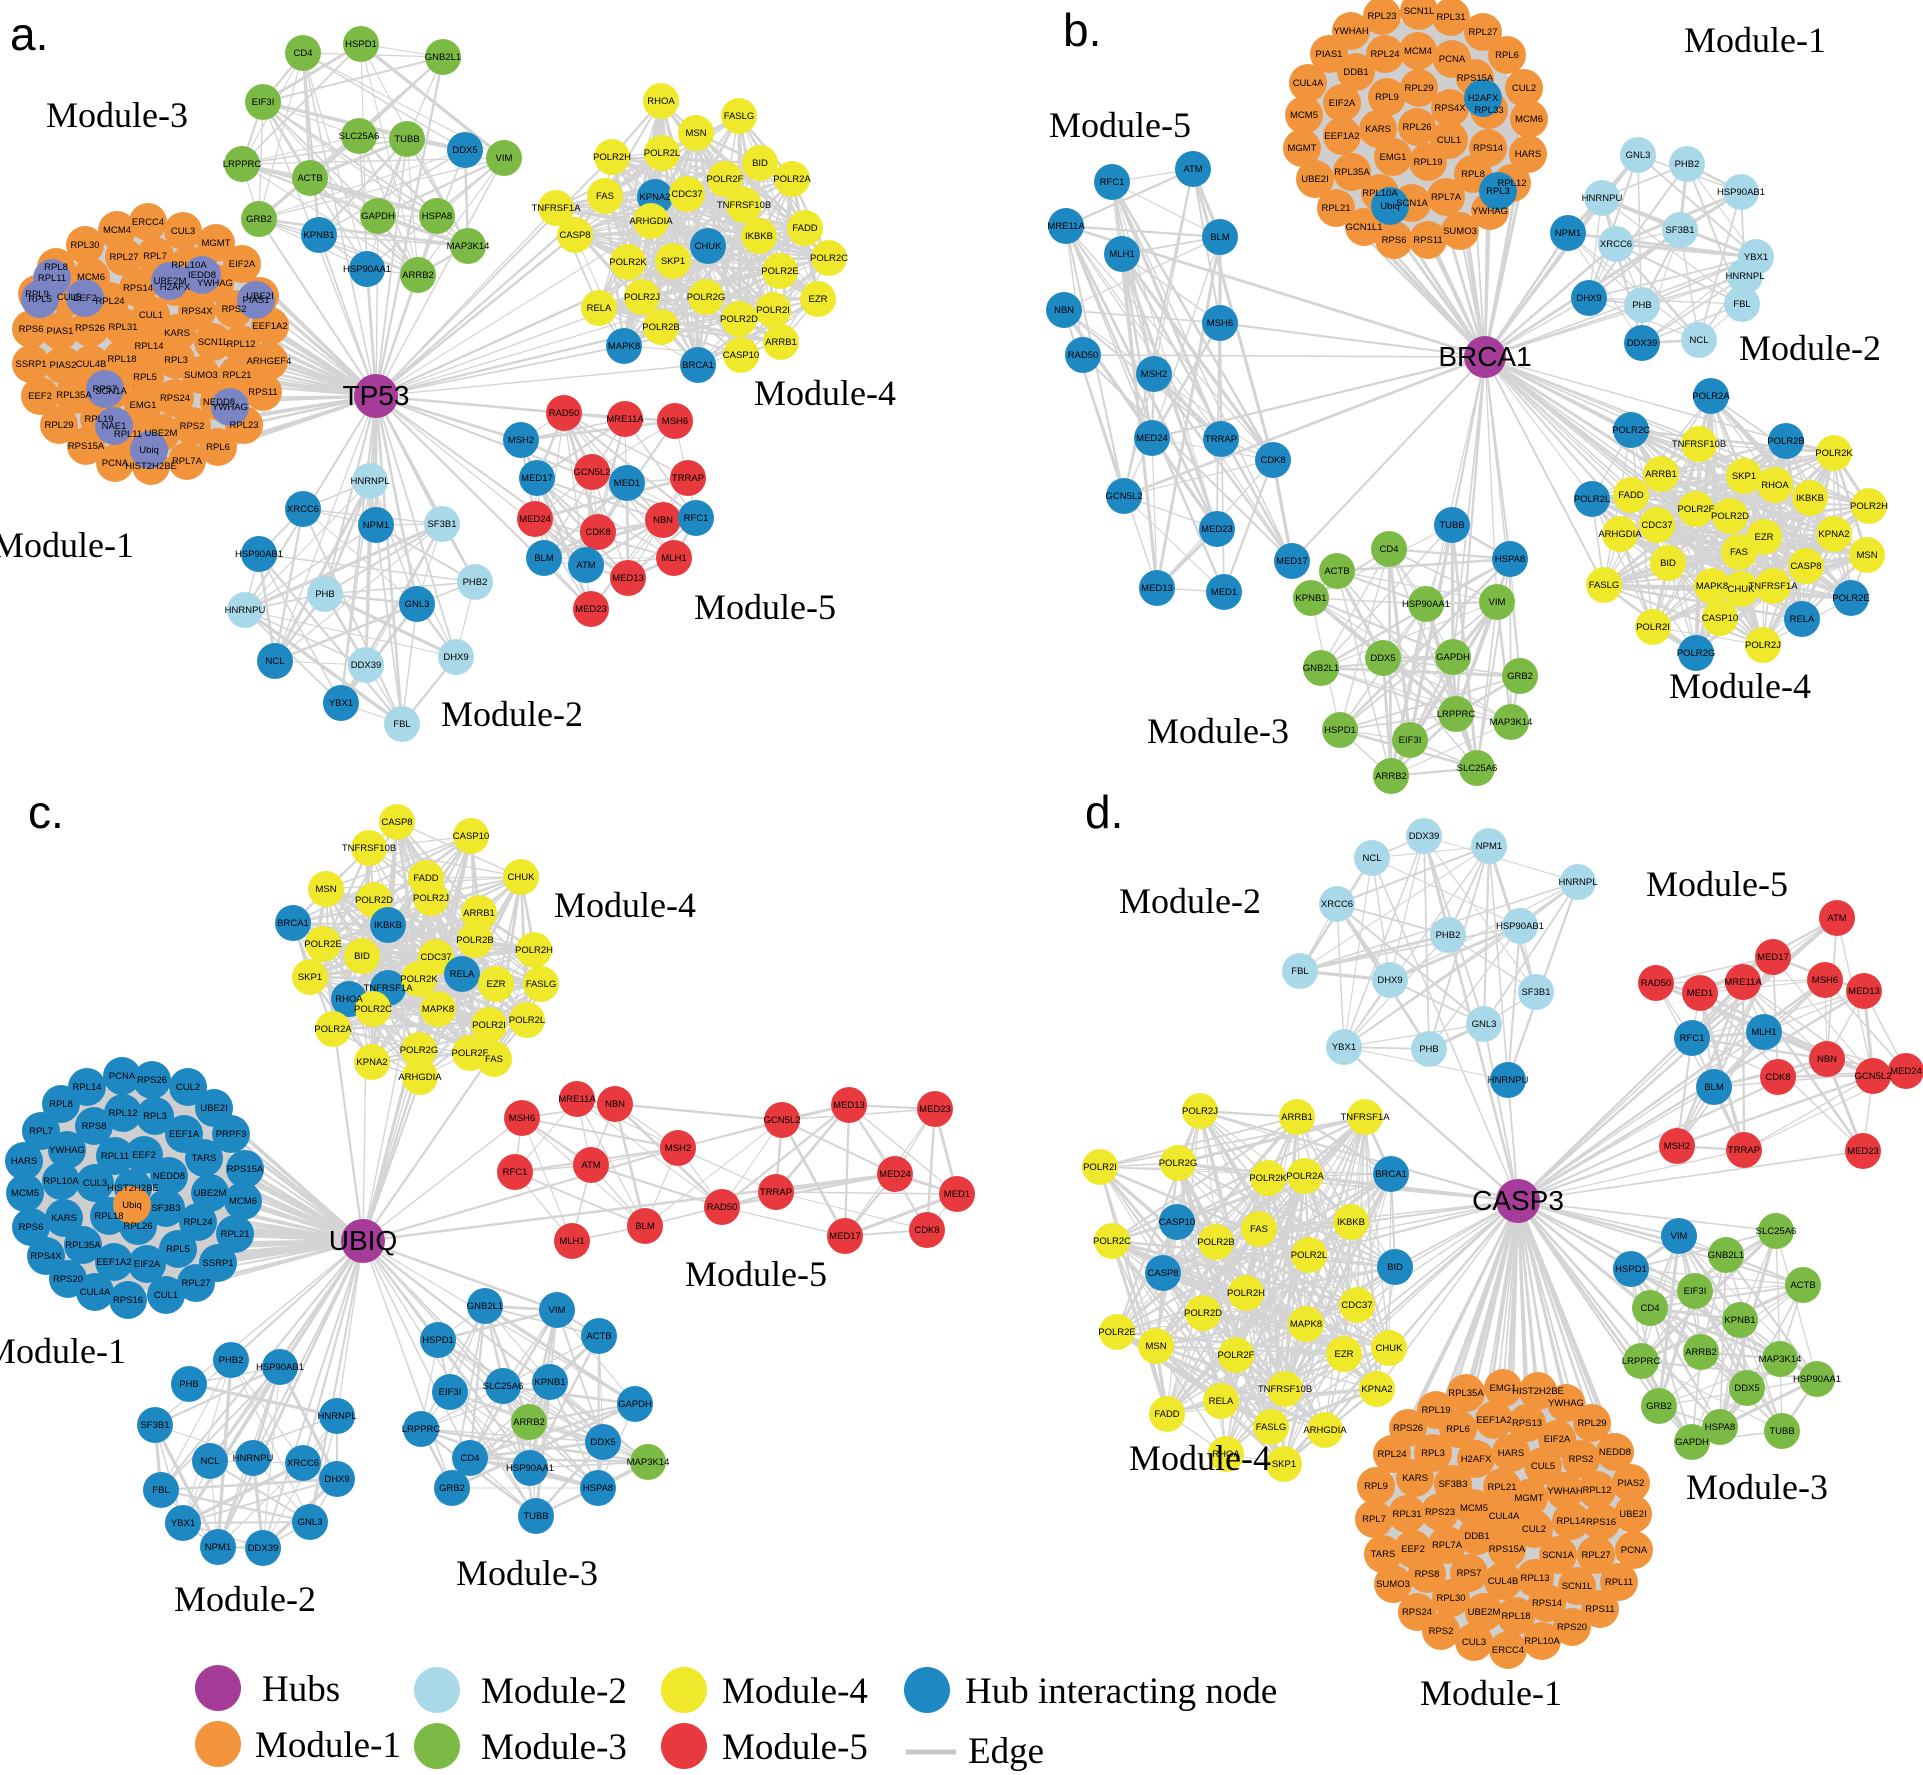 The image size is (1923, 1775). Describe the element at coordinates (63, 365) in the screenshot. I see `svg-text: PIAS2` at that location.